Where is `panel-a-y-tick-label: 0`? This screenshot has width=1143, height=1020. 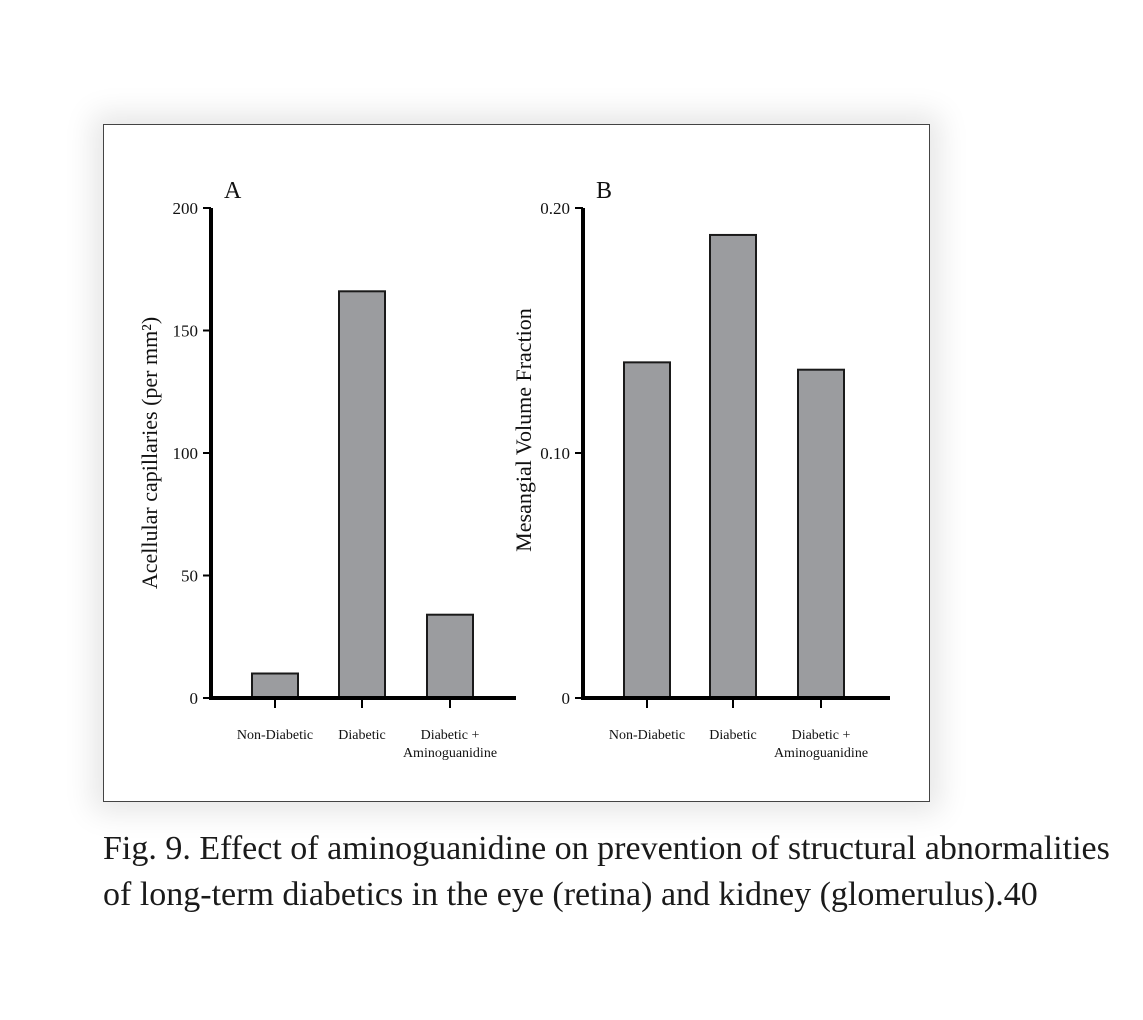 panel-a-y-tick-label: 0 is located at coordinates (194, 698).